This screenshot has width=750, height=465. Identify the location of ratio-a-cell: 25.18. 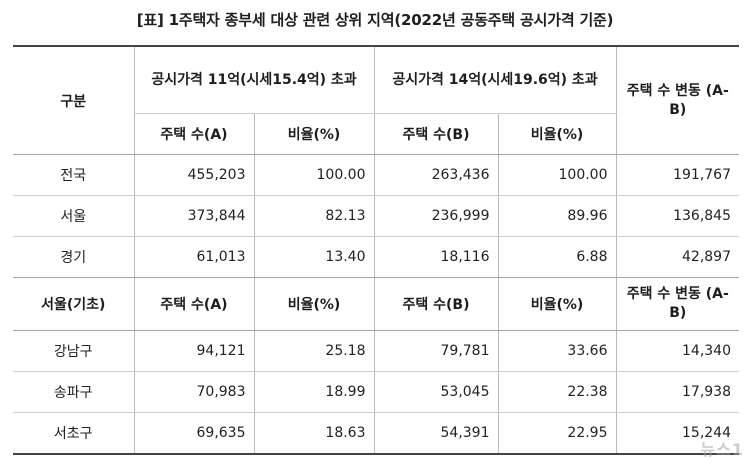
(314, 351).